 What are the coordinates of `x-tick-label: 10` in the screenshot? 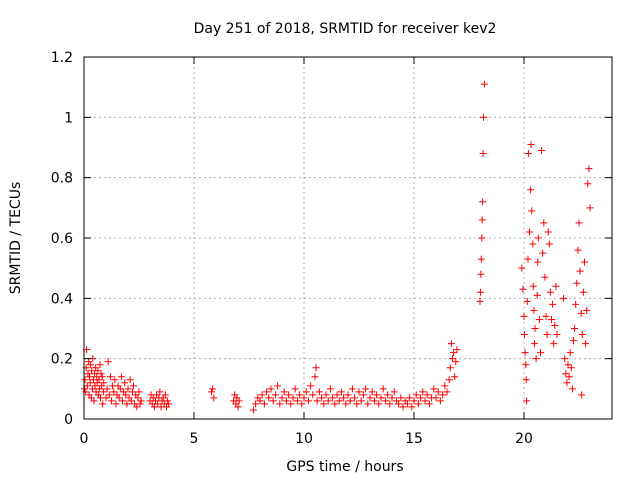 It's located at (304, 439).